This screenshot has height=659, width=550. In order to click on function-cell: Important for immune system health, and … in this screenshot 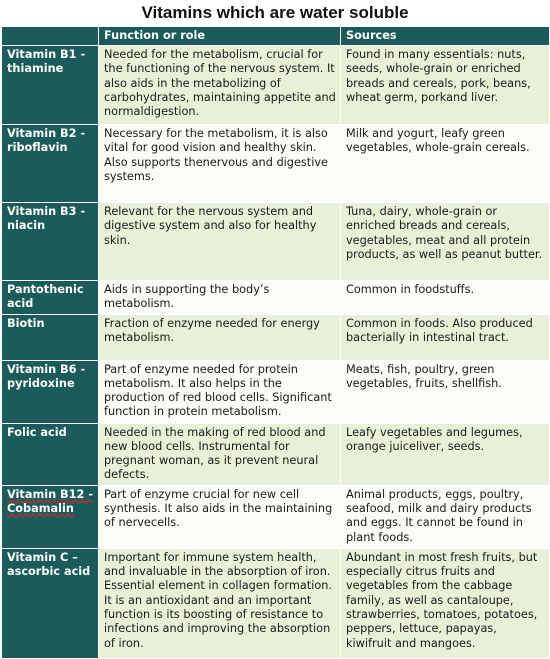, I will do `click(219, 603)`.